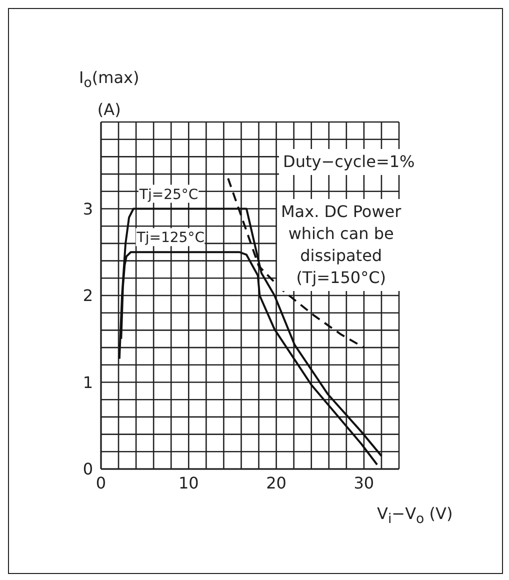 This screenshot has height=580, width=509. What do you see at coordinates (87, 208) in the screenshot?
I see `y-tick-label: 3` at bounding box center [87, 208].